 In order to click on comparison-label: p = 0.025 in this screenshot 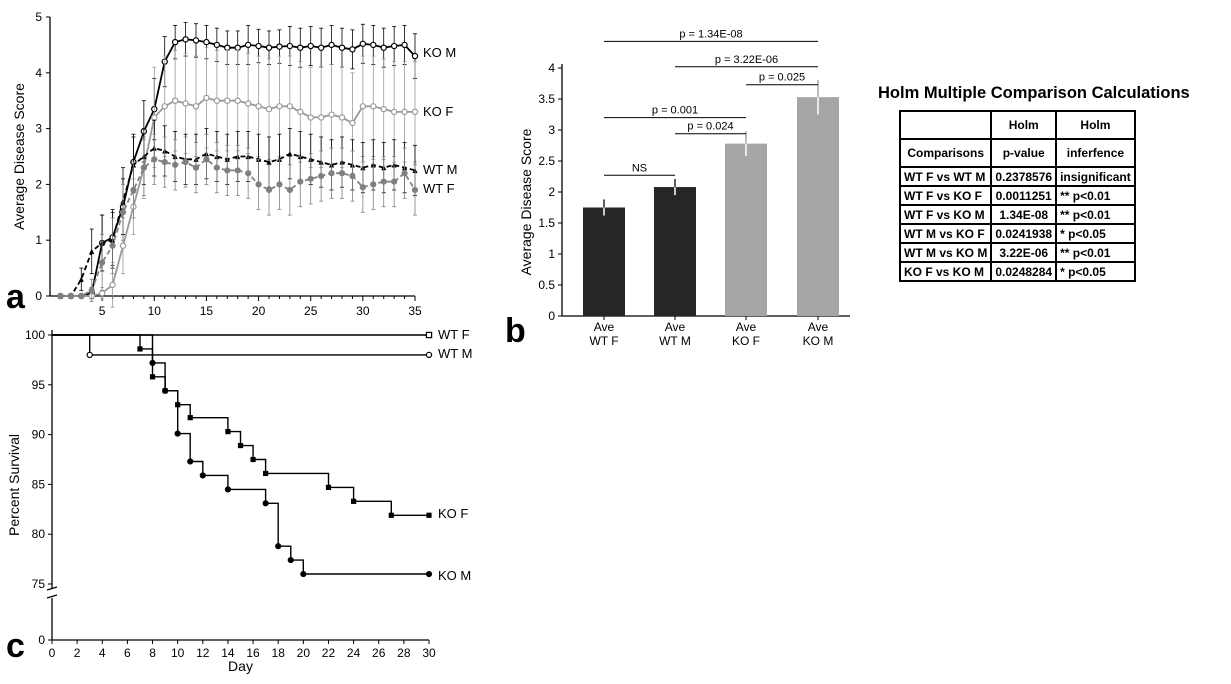, I will do `click(782, 78)`.